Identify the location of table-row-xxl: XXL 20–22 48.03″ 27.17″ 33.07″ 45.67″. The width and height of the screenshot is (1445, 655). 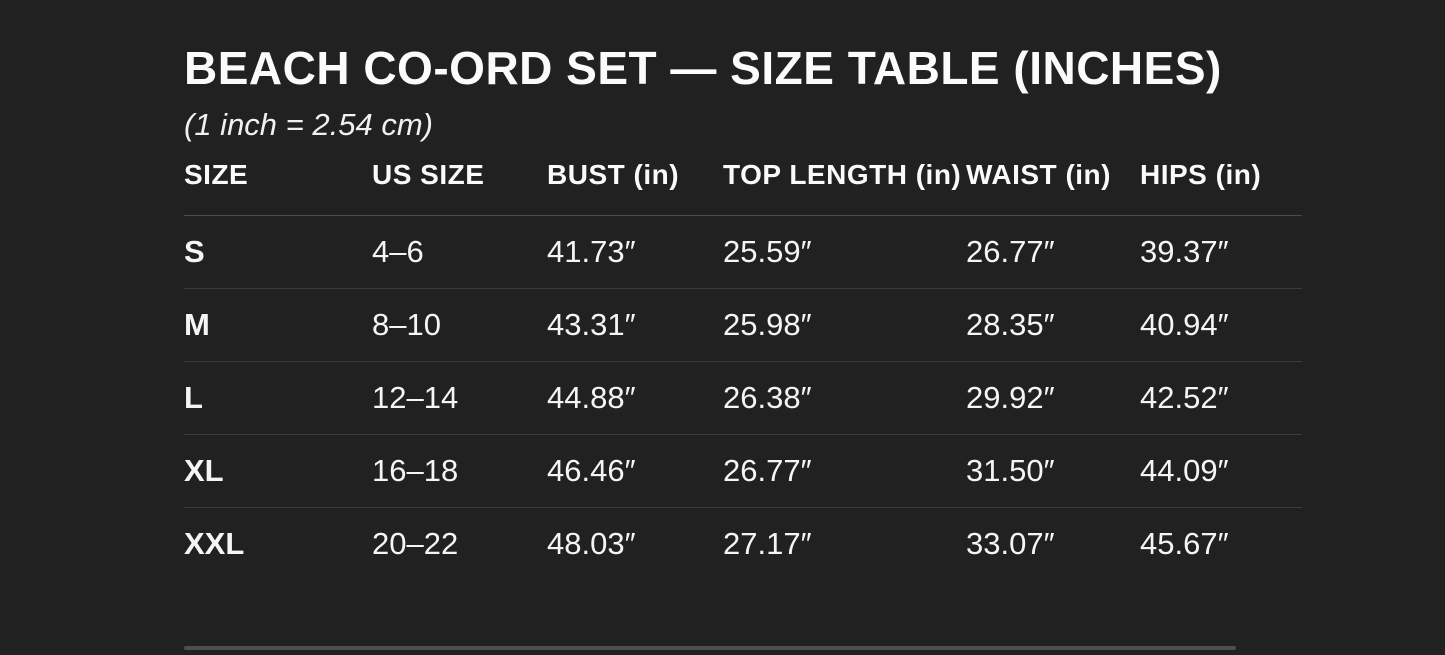
(743, 543).